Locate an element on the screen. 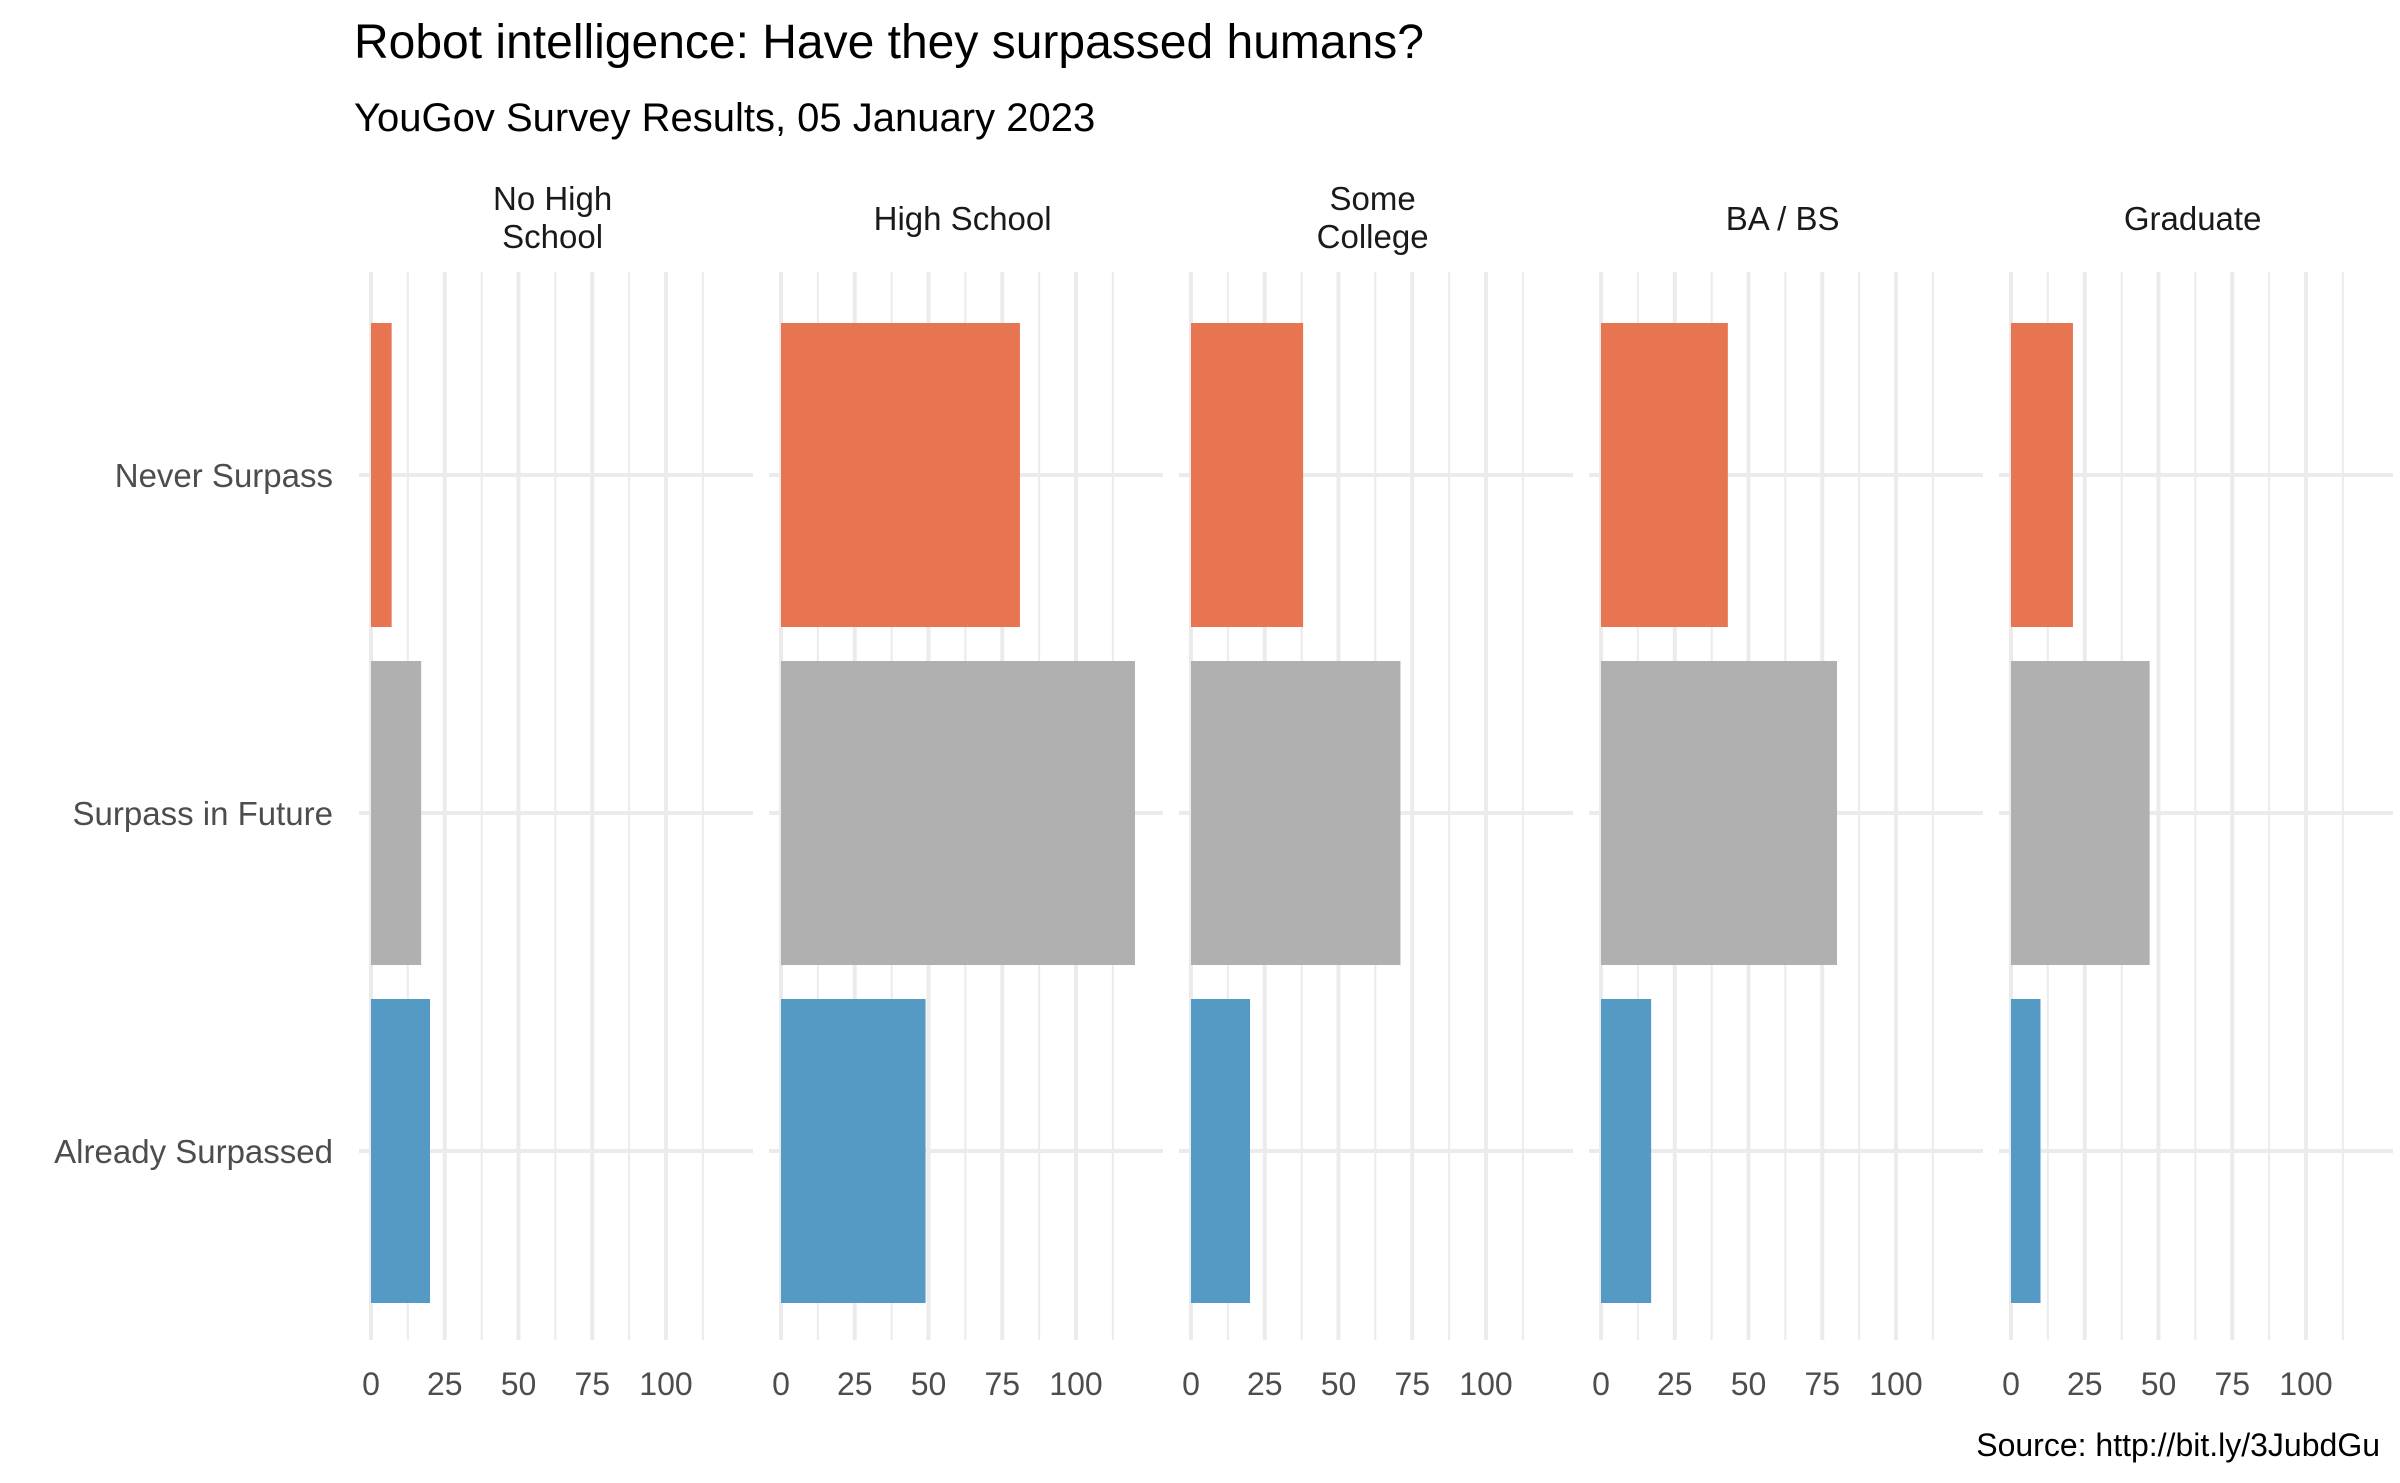 The width and height of the screenshot is (2400, 1483). facet-panel: 0 25 50 75 100 Some College is located at coordinates (1376, 791).